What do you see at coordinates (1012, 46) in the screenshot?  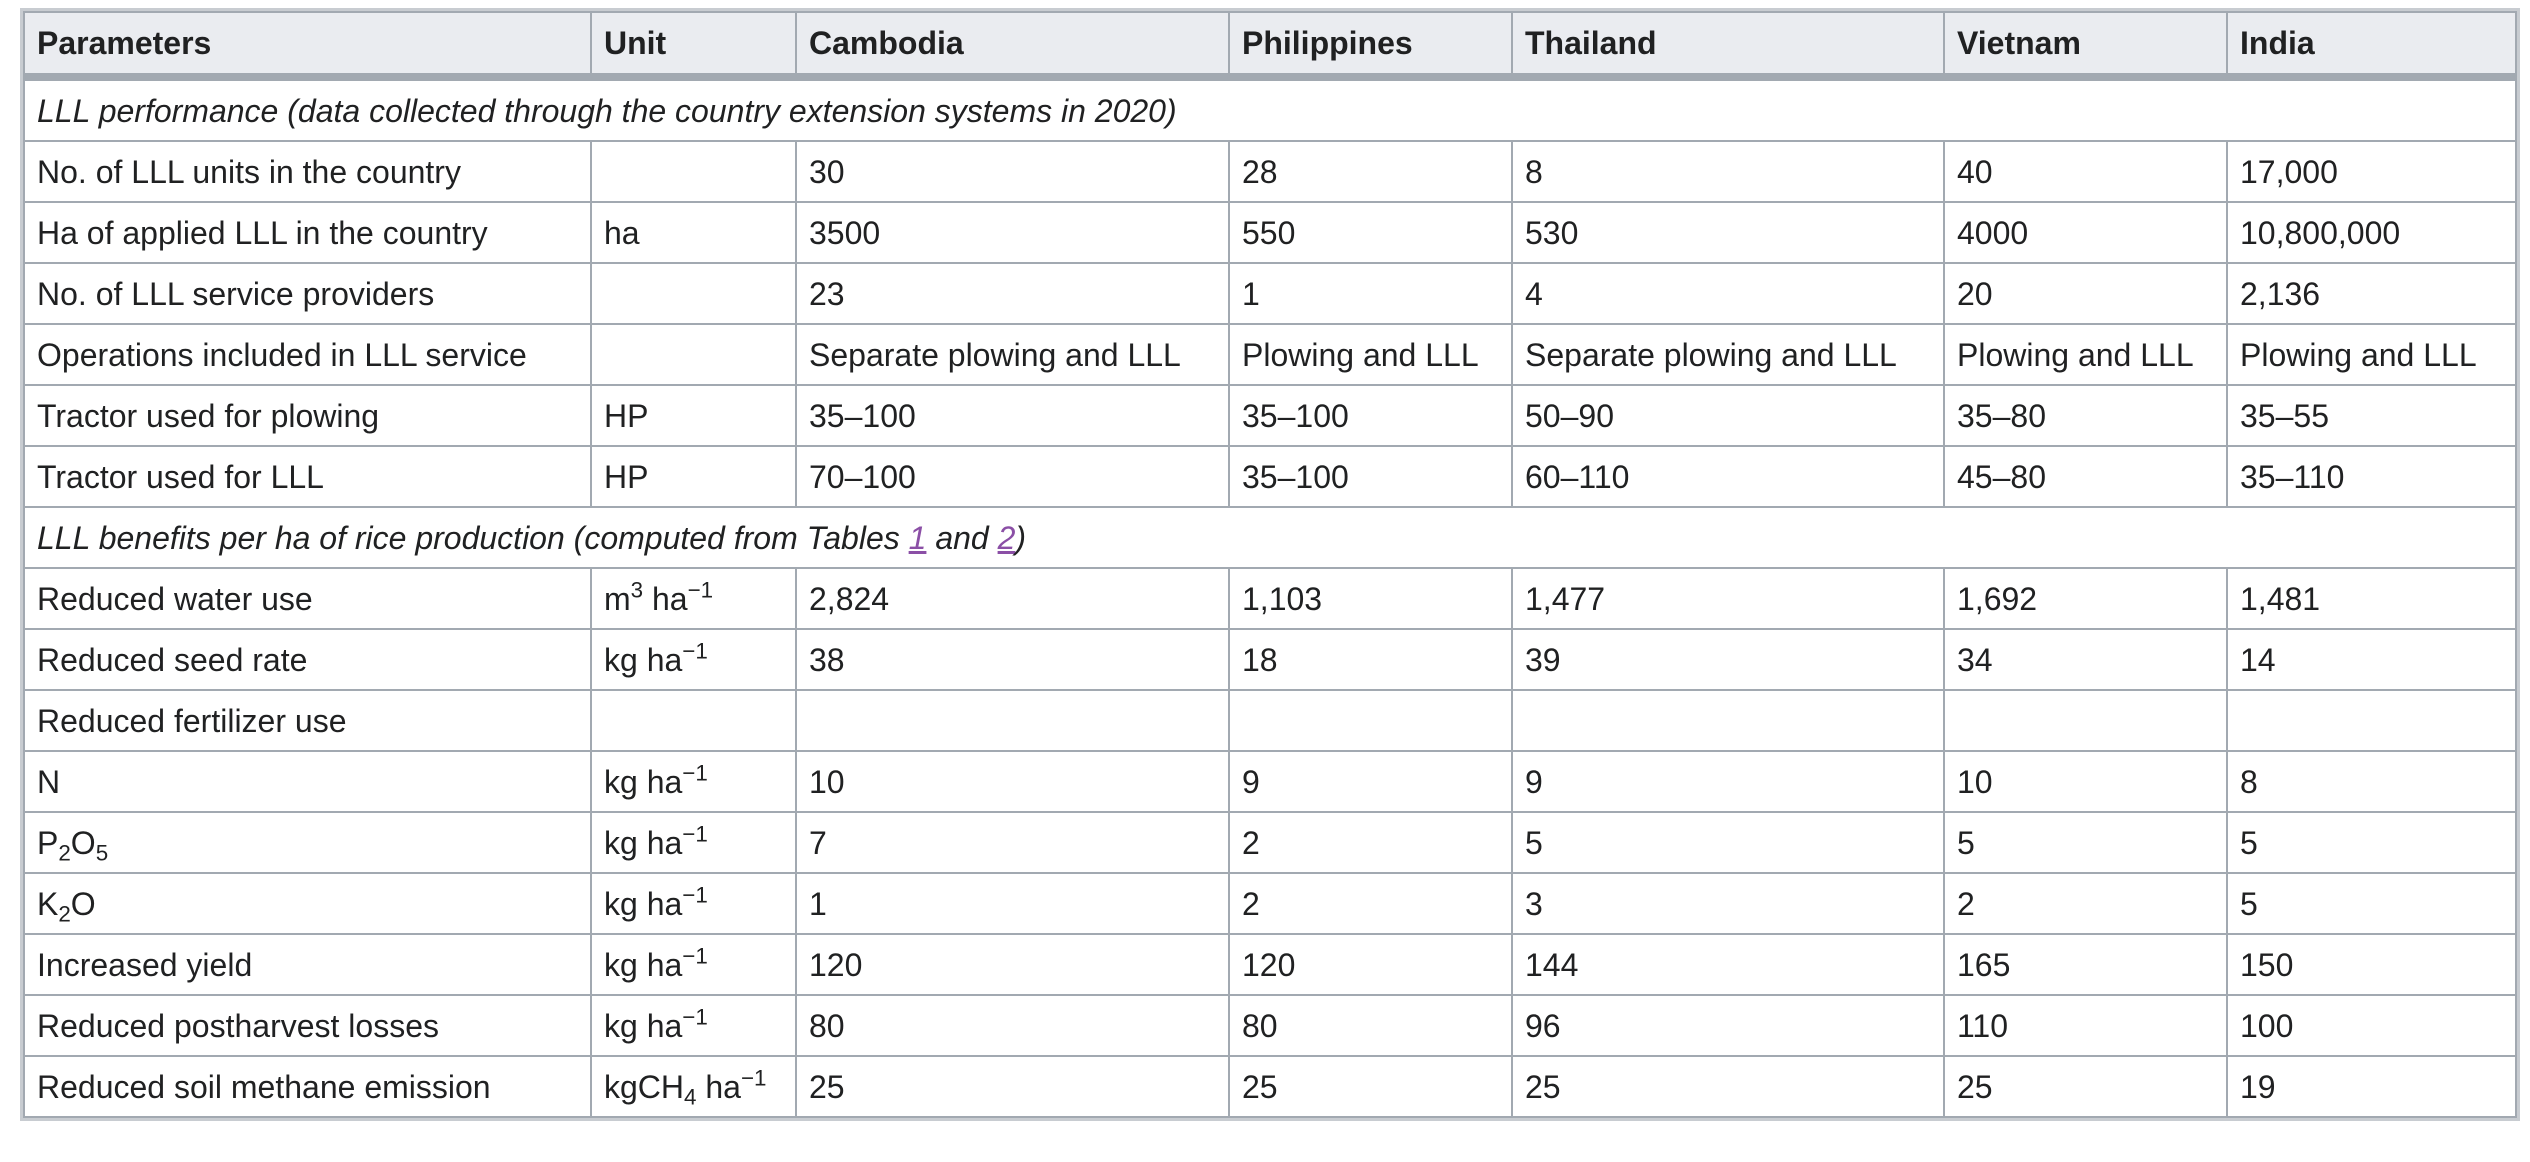 I see `header-cambodia: Cambodia` at bounding box center [1012, 46].